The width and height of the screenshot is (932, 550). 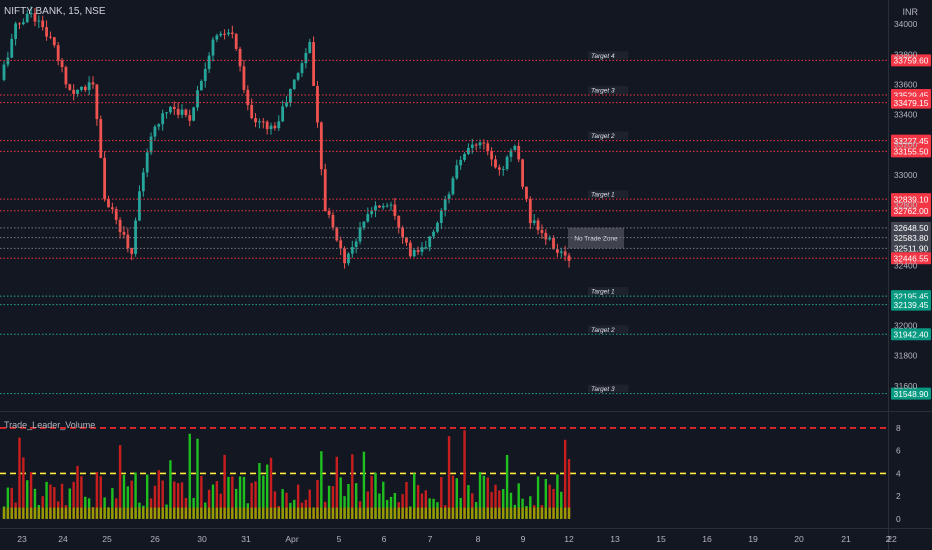 I want to click on target-tag: Target 2, so click(x=603, y=136).